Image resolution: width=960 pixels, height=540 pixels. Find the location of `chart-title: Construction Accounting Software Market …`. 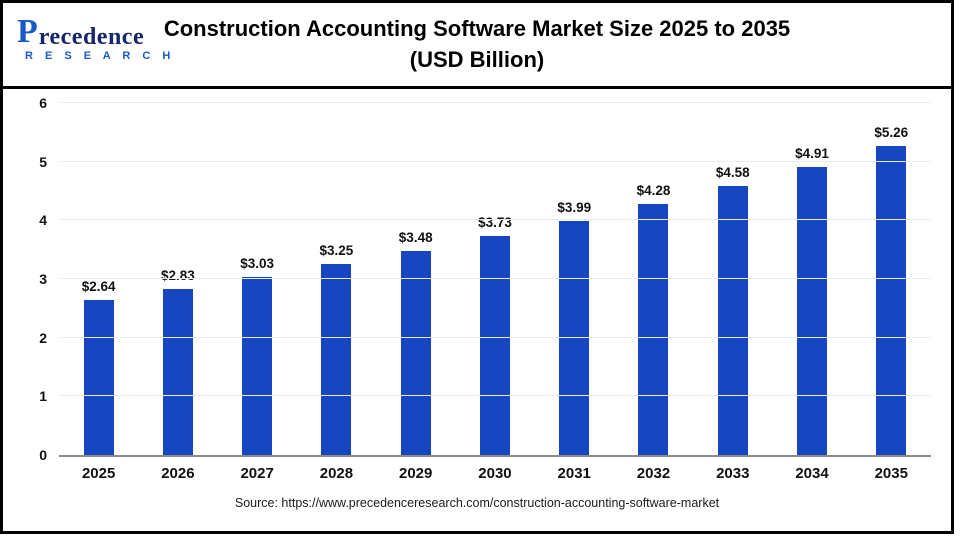

chart-title: Construction Accounting Software Market … is located at coordinates (477, 44).